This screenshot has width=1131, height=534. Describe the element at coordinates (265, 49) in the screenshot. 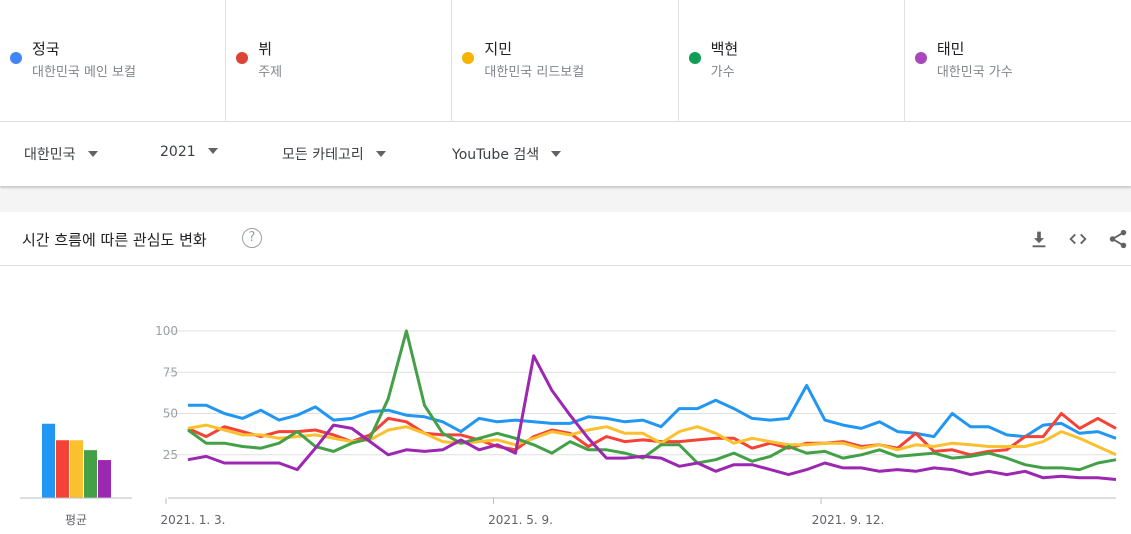

I see `term-name: 뷔` at that location.